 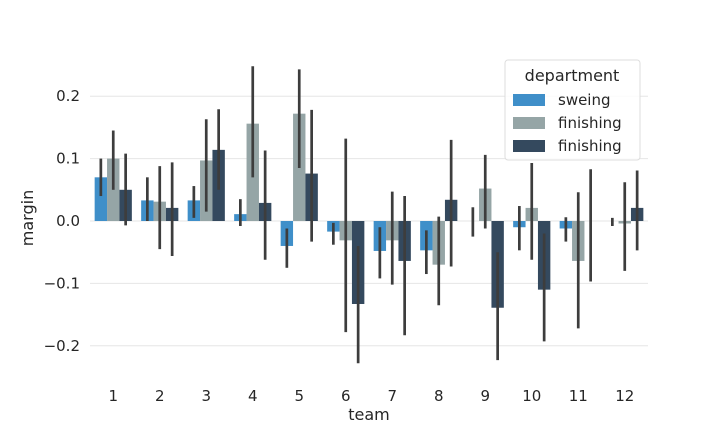 I want to click on x-tick-label: 10, so click(x=531, y=396).